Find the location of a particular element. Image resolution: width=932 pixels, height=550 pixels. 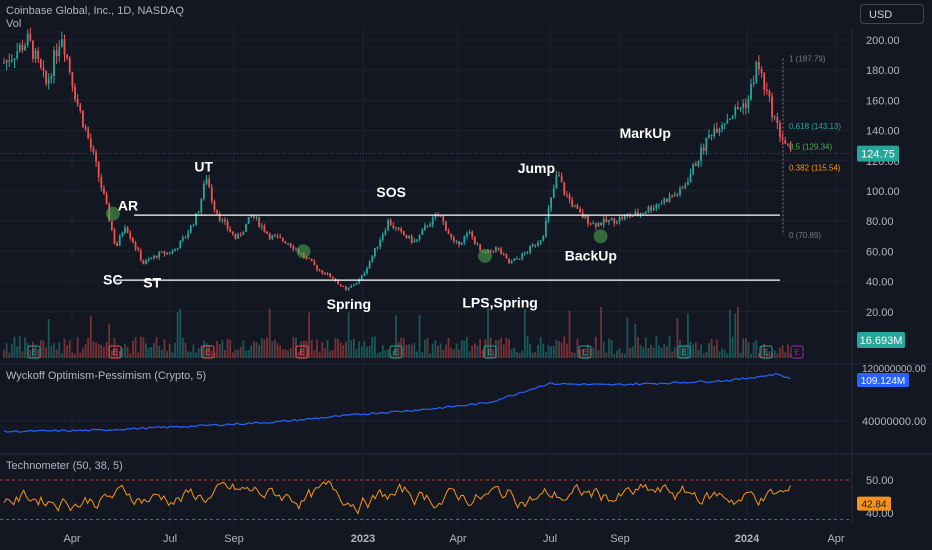

wyckoff-annotation: ST is located at coordinates (152, 283).